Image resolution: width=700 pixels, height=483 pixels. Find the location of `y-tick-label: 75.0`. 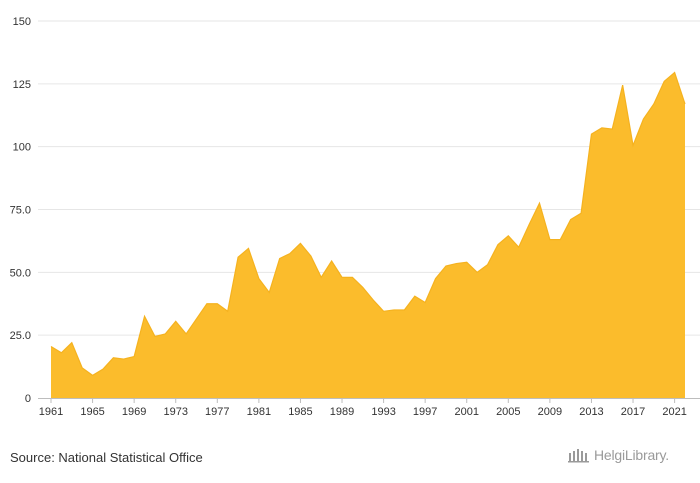

y-tick-label: 75.0 is located at coordinates (20, 211).